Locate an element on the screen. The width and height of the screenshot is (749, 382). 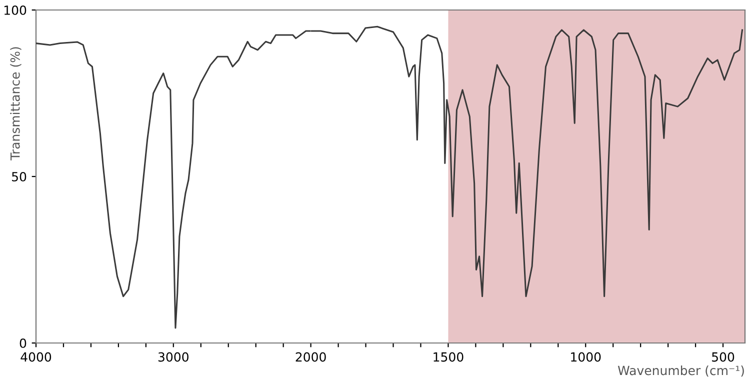
x-tick-label: 3000 is located at coordinates (173, 357).